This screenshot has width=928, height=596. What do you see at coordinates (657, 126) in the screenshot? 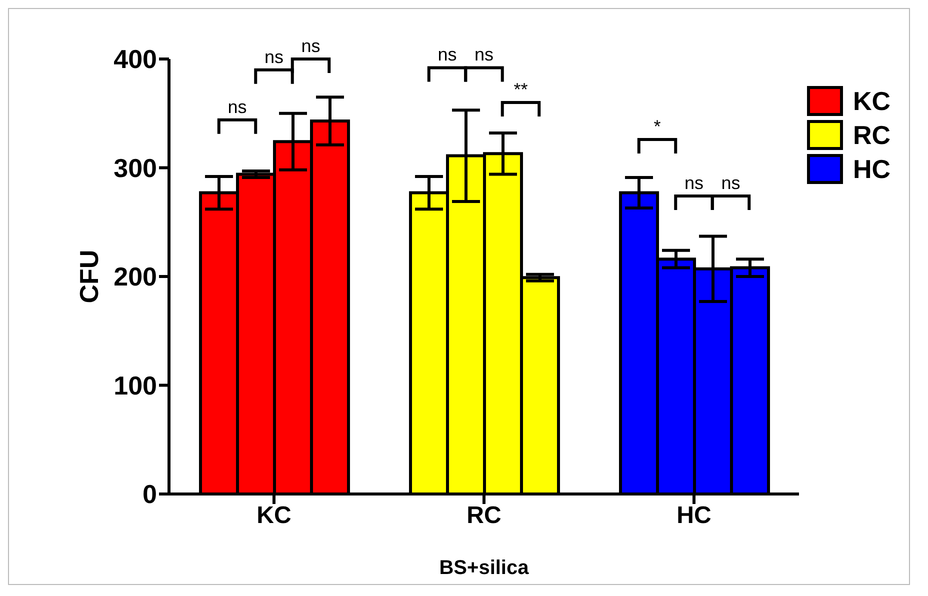
I see `annotation: *` at bounding box center [657, 126].